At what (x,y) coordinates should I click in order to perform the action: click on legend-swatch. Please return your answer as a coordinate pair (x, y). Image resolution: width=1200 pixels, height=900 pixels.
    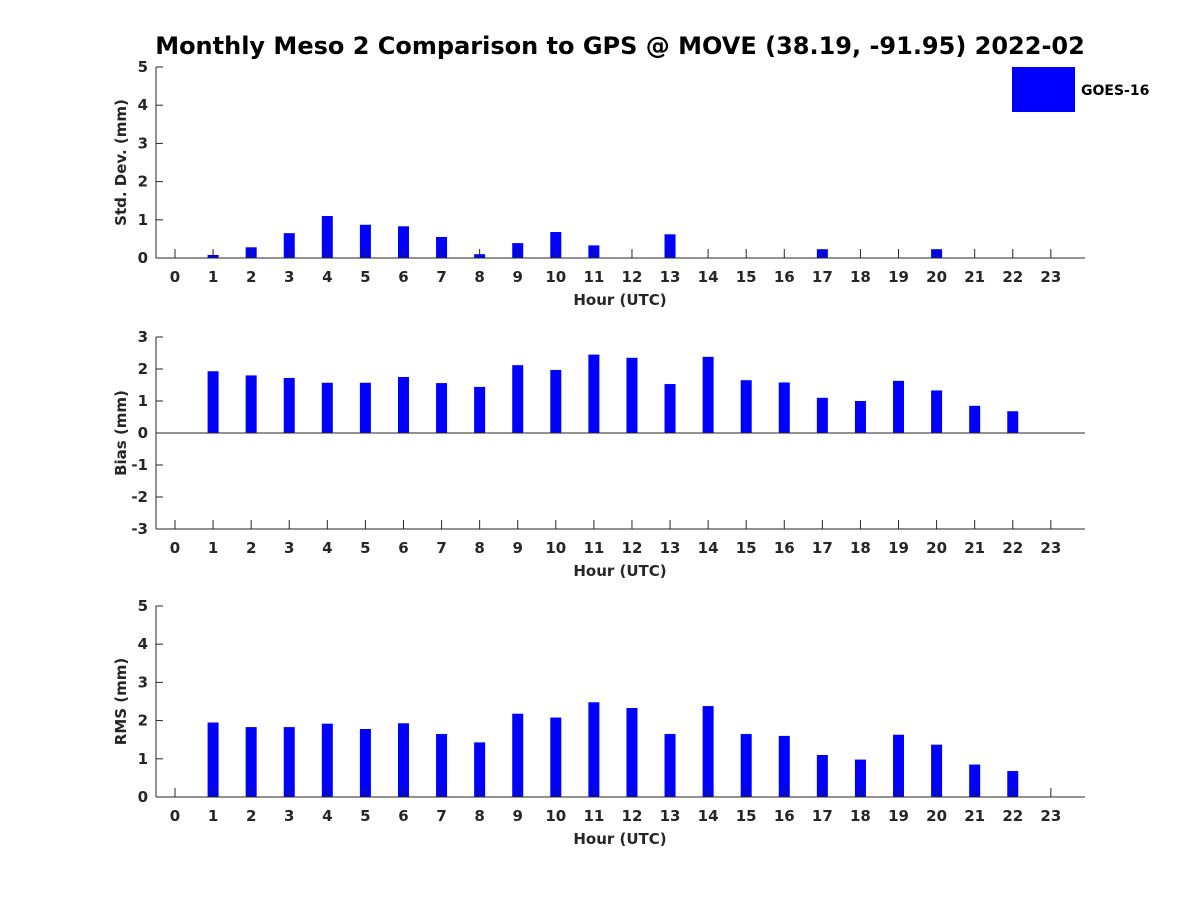
    Looking at the image, I should click on (1043, 89).